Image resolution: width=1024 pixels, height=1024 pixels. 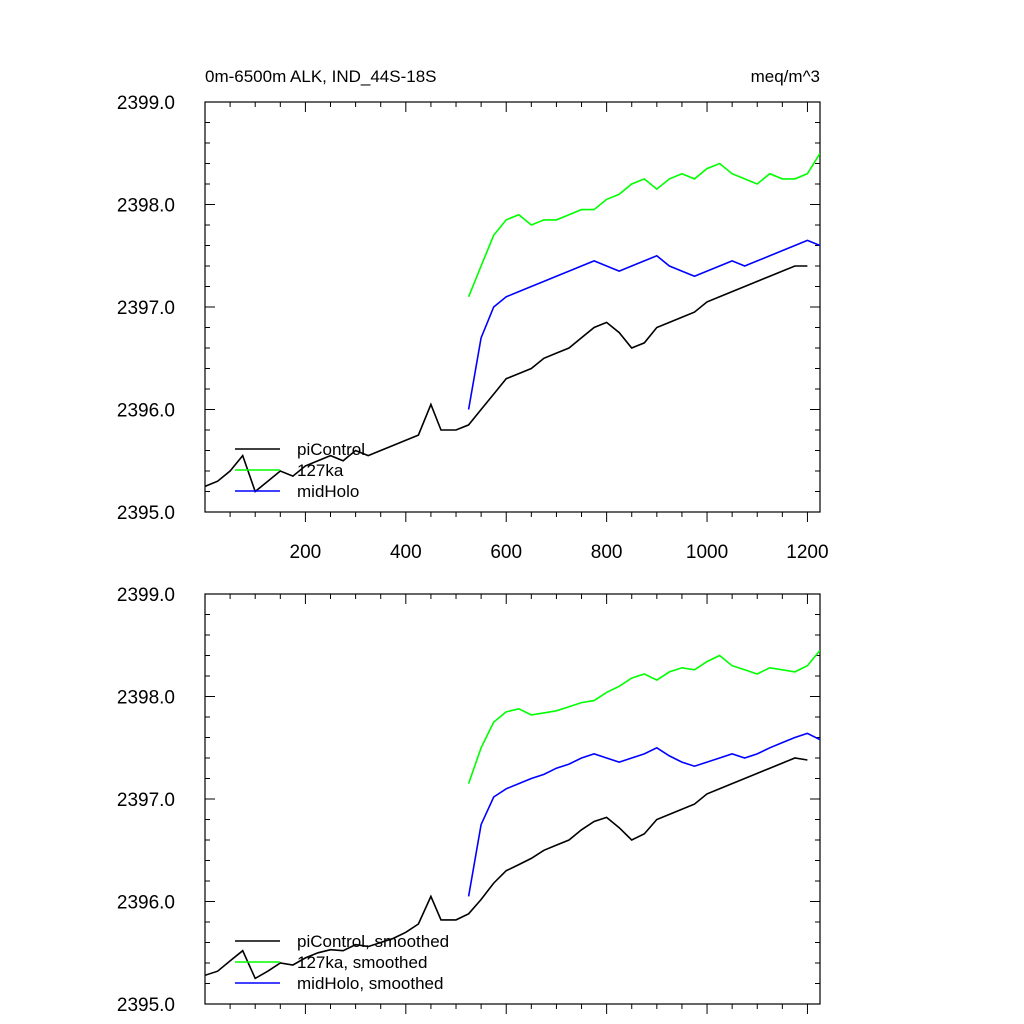 What do you see at coordinates (785, 76) in the screenshot?
I see `units-label: meq/m^3` at bounding box center [785, 76].